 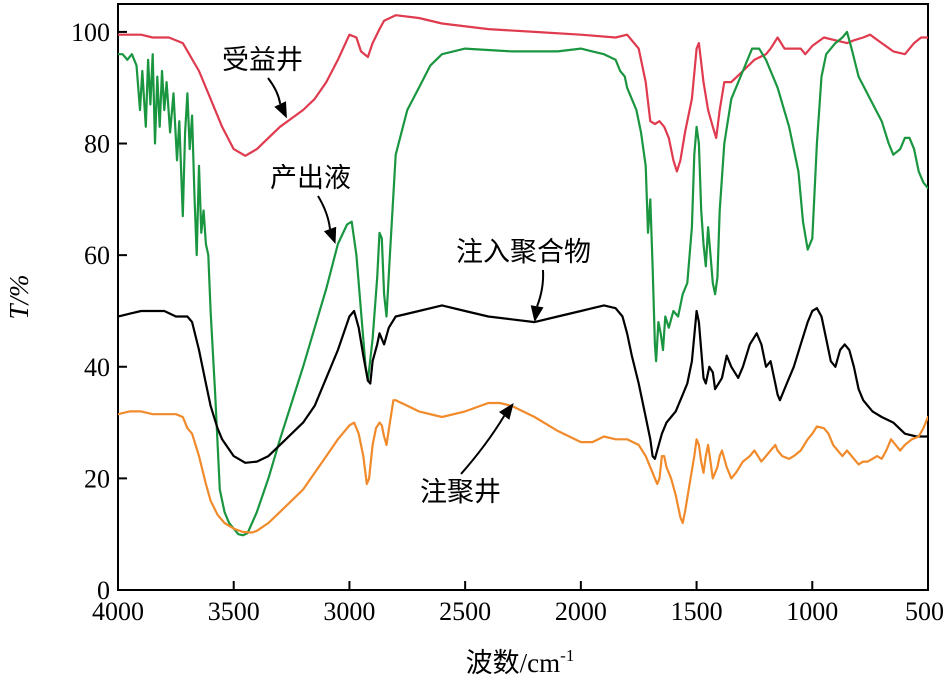 What do you see at coordinates (567, 655) in the screenshot?
I see `x-axis-title-superscript: -1` at bounding box center [567, 655].